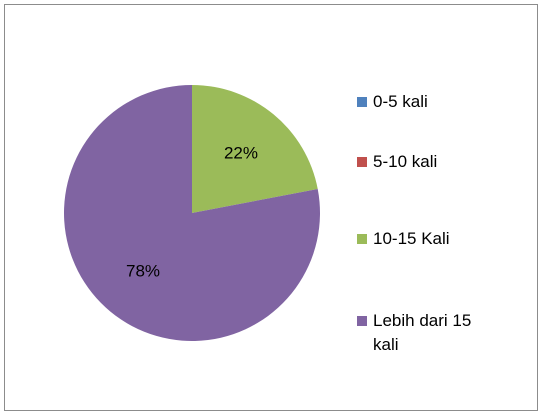  What do you see at coordinates (411, 238) in the screenshot?
I see `legend-label: 10-15 Kali` at bounding box center [411, 238].